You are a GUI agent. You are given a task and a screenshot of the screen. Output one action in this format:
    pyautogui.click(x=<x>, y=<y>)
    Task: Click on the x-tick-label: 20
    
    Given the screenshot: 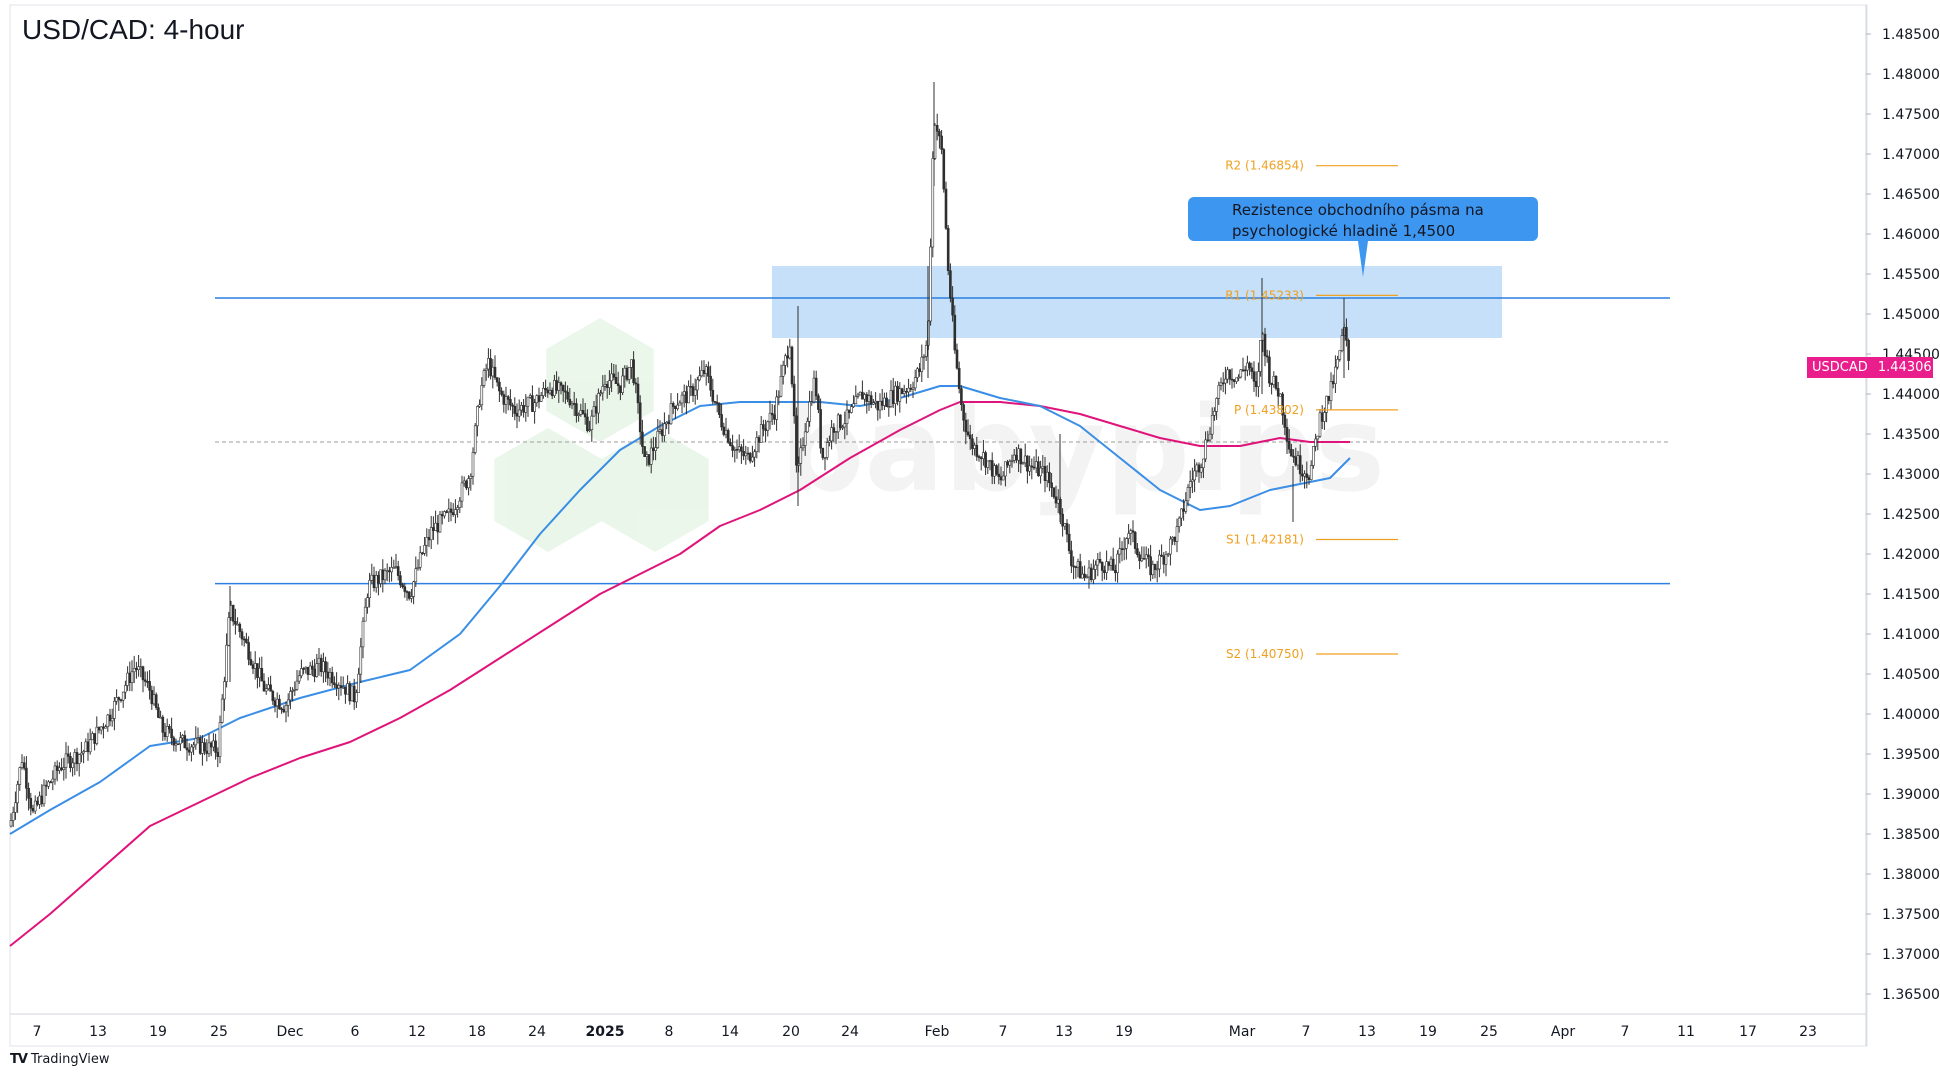 What is the action you would take?
    pyautogui.click(x=791, y=1032)
    